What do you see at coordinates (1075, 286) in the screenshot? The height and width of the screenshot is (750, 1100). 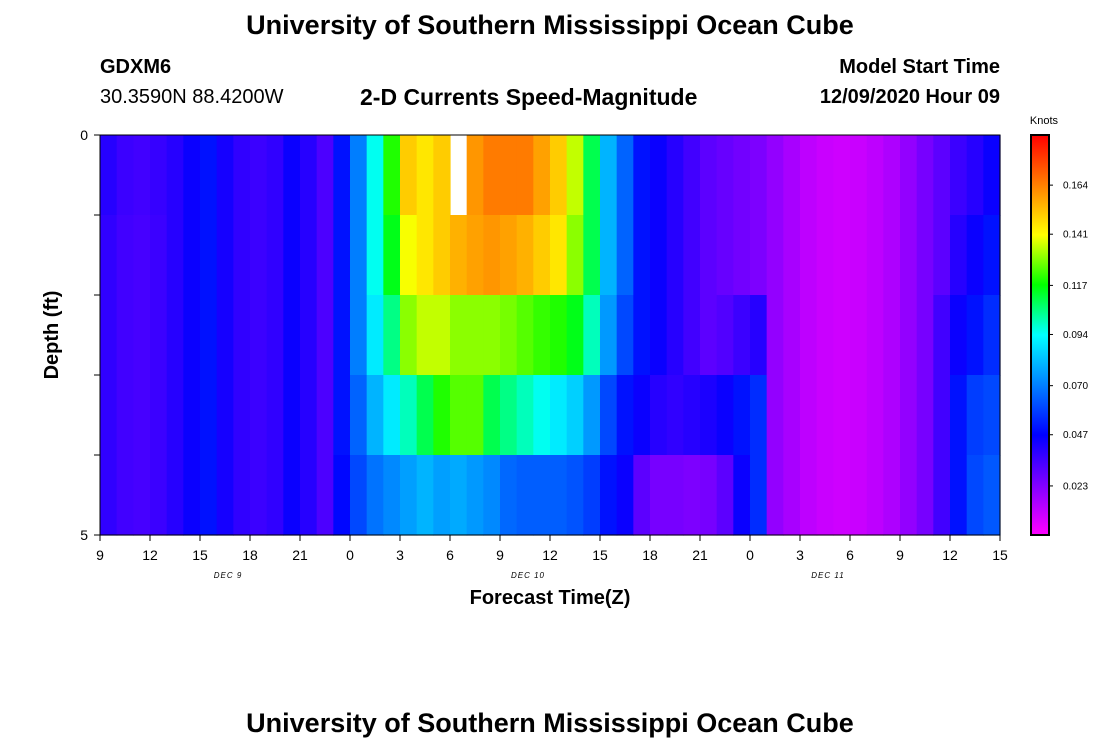 I see `colorbar-tick-label: 0.117` at bounding box center [1075, 286].